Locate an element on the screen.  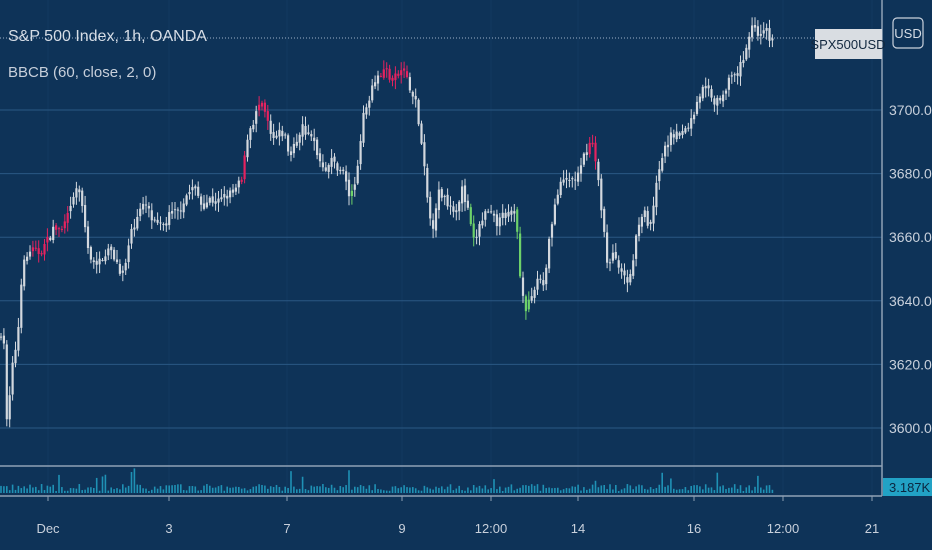
currency-label: USD is located at coordinates (907, 33).